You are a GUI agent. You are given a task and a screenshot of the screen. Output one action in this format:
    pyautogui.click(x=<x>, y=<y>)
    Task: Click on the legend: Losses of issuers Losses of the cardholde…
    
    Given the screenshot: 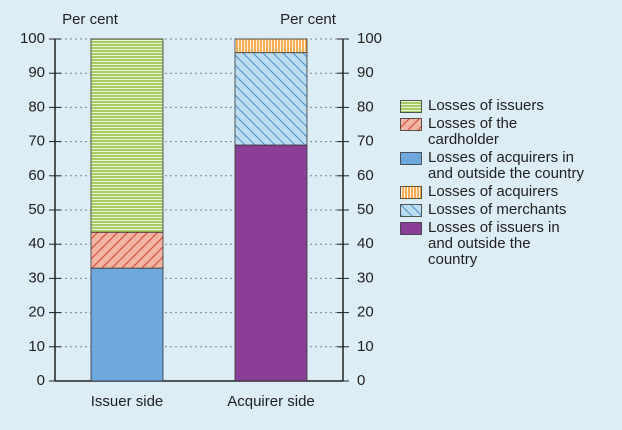 What is the action you would take?
    pyautogui.click(x=509, y=184)
    